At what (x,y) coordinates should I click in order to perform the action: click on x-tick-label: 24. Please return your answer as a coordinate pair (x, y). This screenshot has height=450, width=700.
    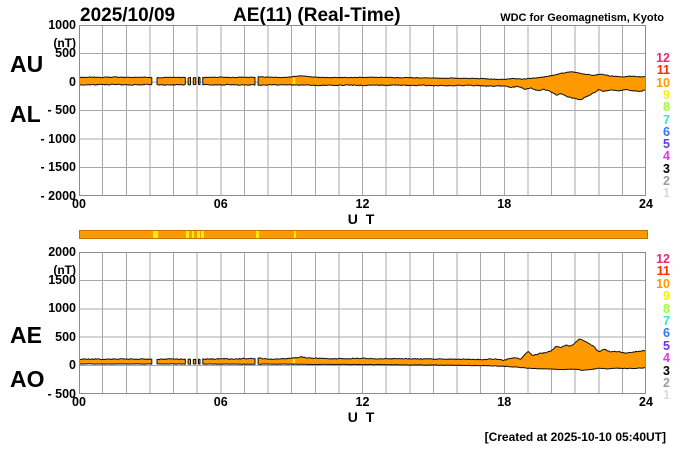
    Looking at the image, I should click on (646, 204).